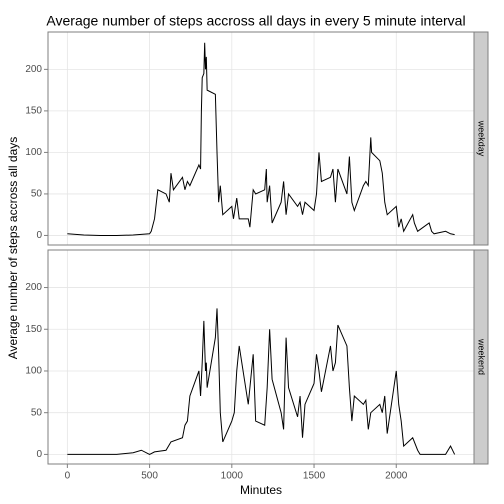 The image size is (504, 504). Describe the element at coordinates (314, 476) in the screenshot. I see `x-tick-label: 1500` at that location.